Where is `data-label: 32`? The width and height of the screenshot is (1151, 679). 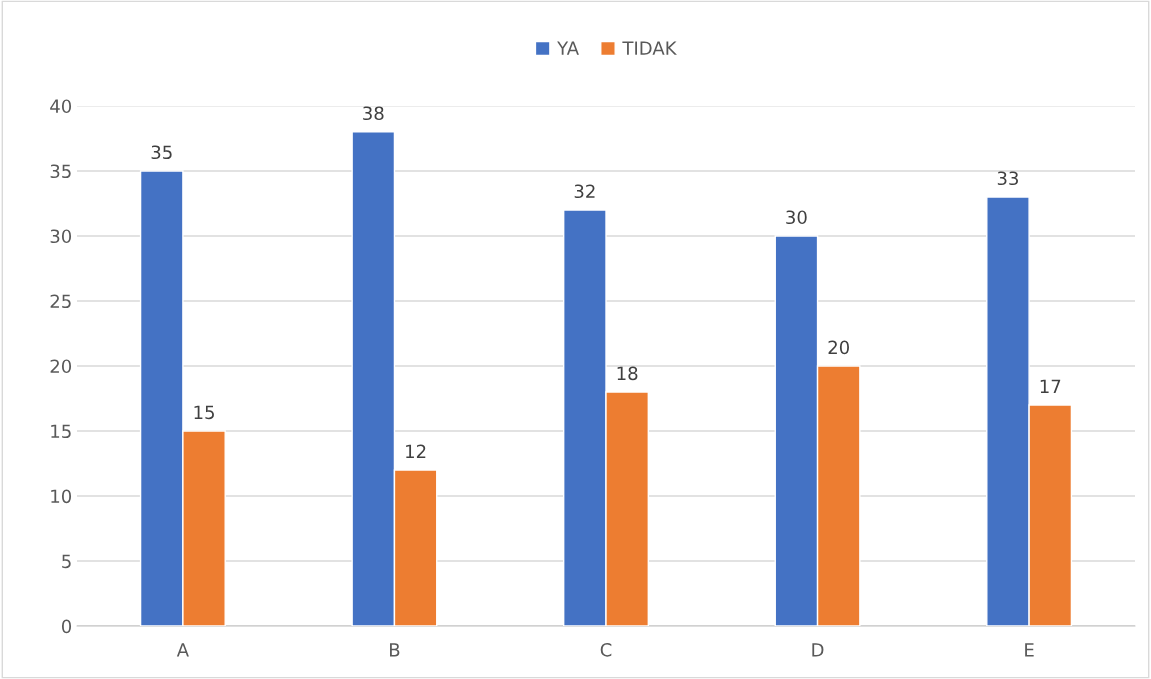
data-label: 32 is located at coordinates (584, 191).